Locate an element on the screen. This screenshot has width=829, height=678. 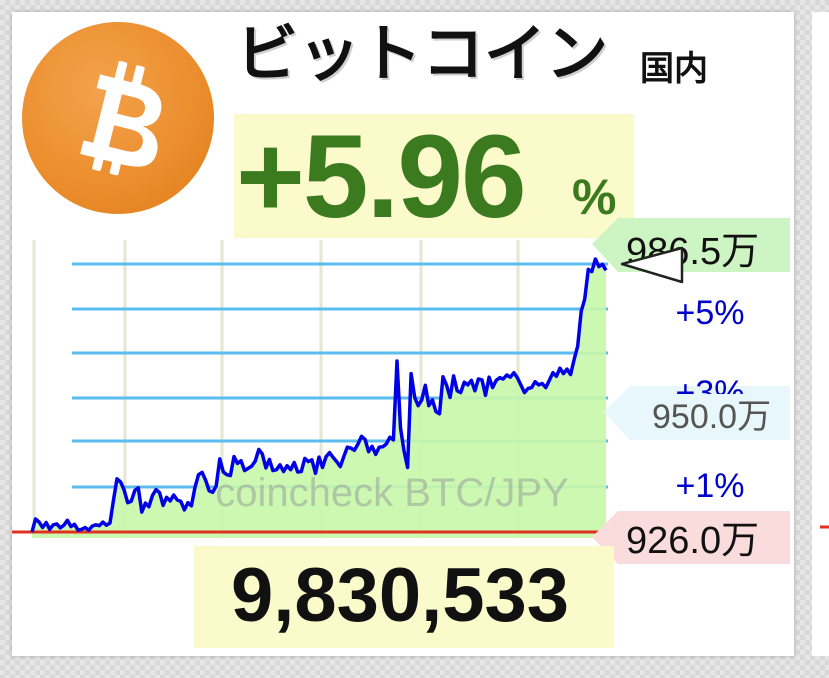
triangle-pointer-icon is located at coordinates (652, 265).